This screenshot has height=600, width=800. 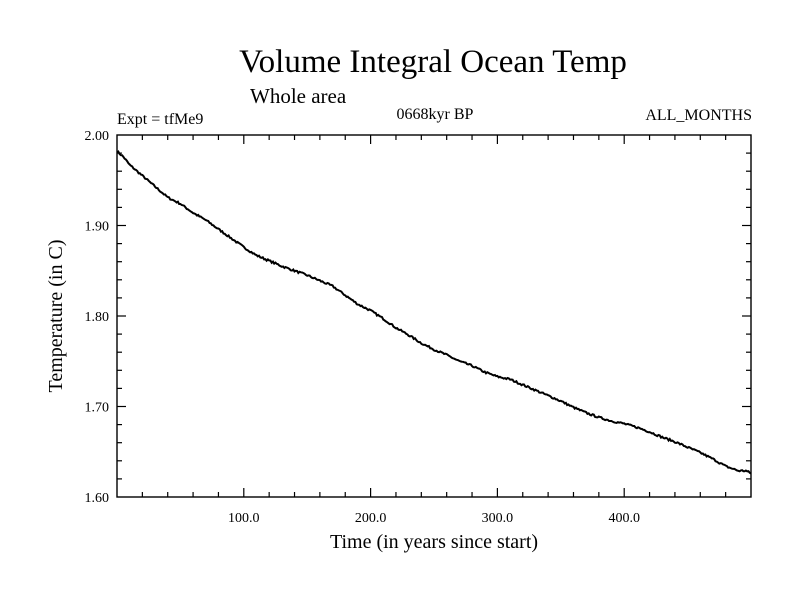 I want to click on period-label: 0668kyr BP, so click(x=435, y=114).